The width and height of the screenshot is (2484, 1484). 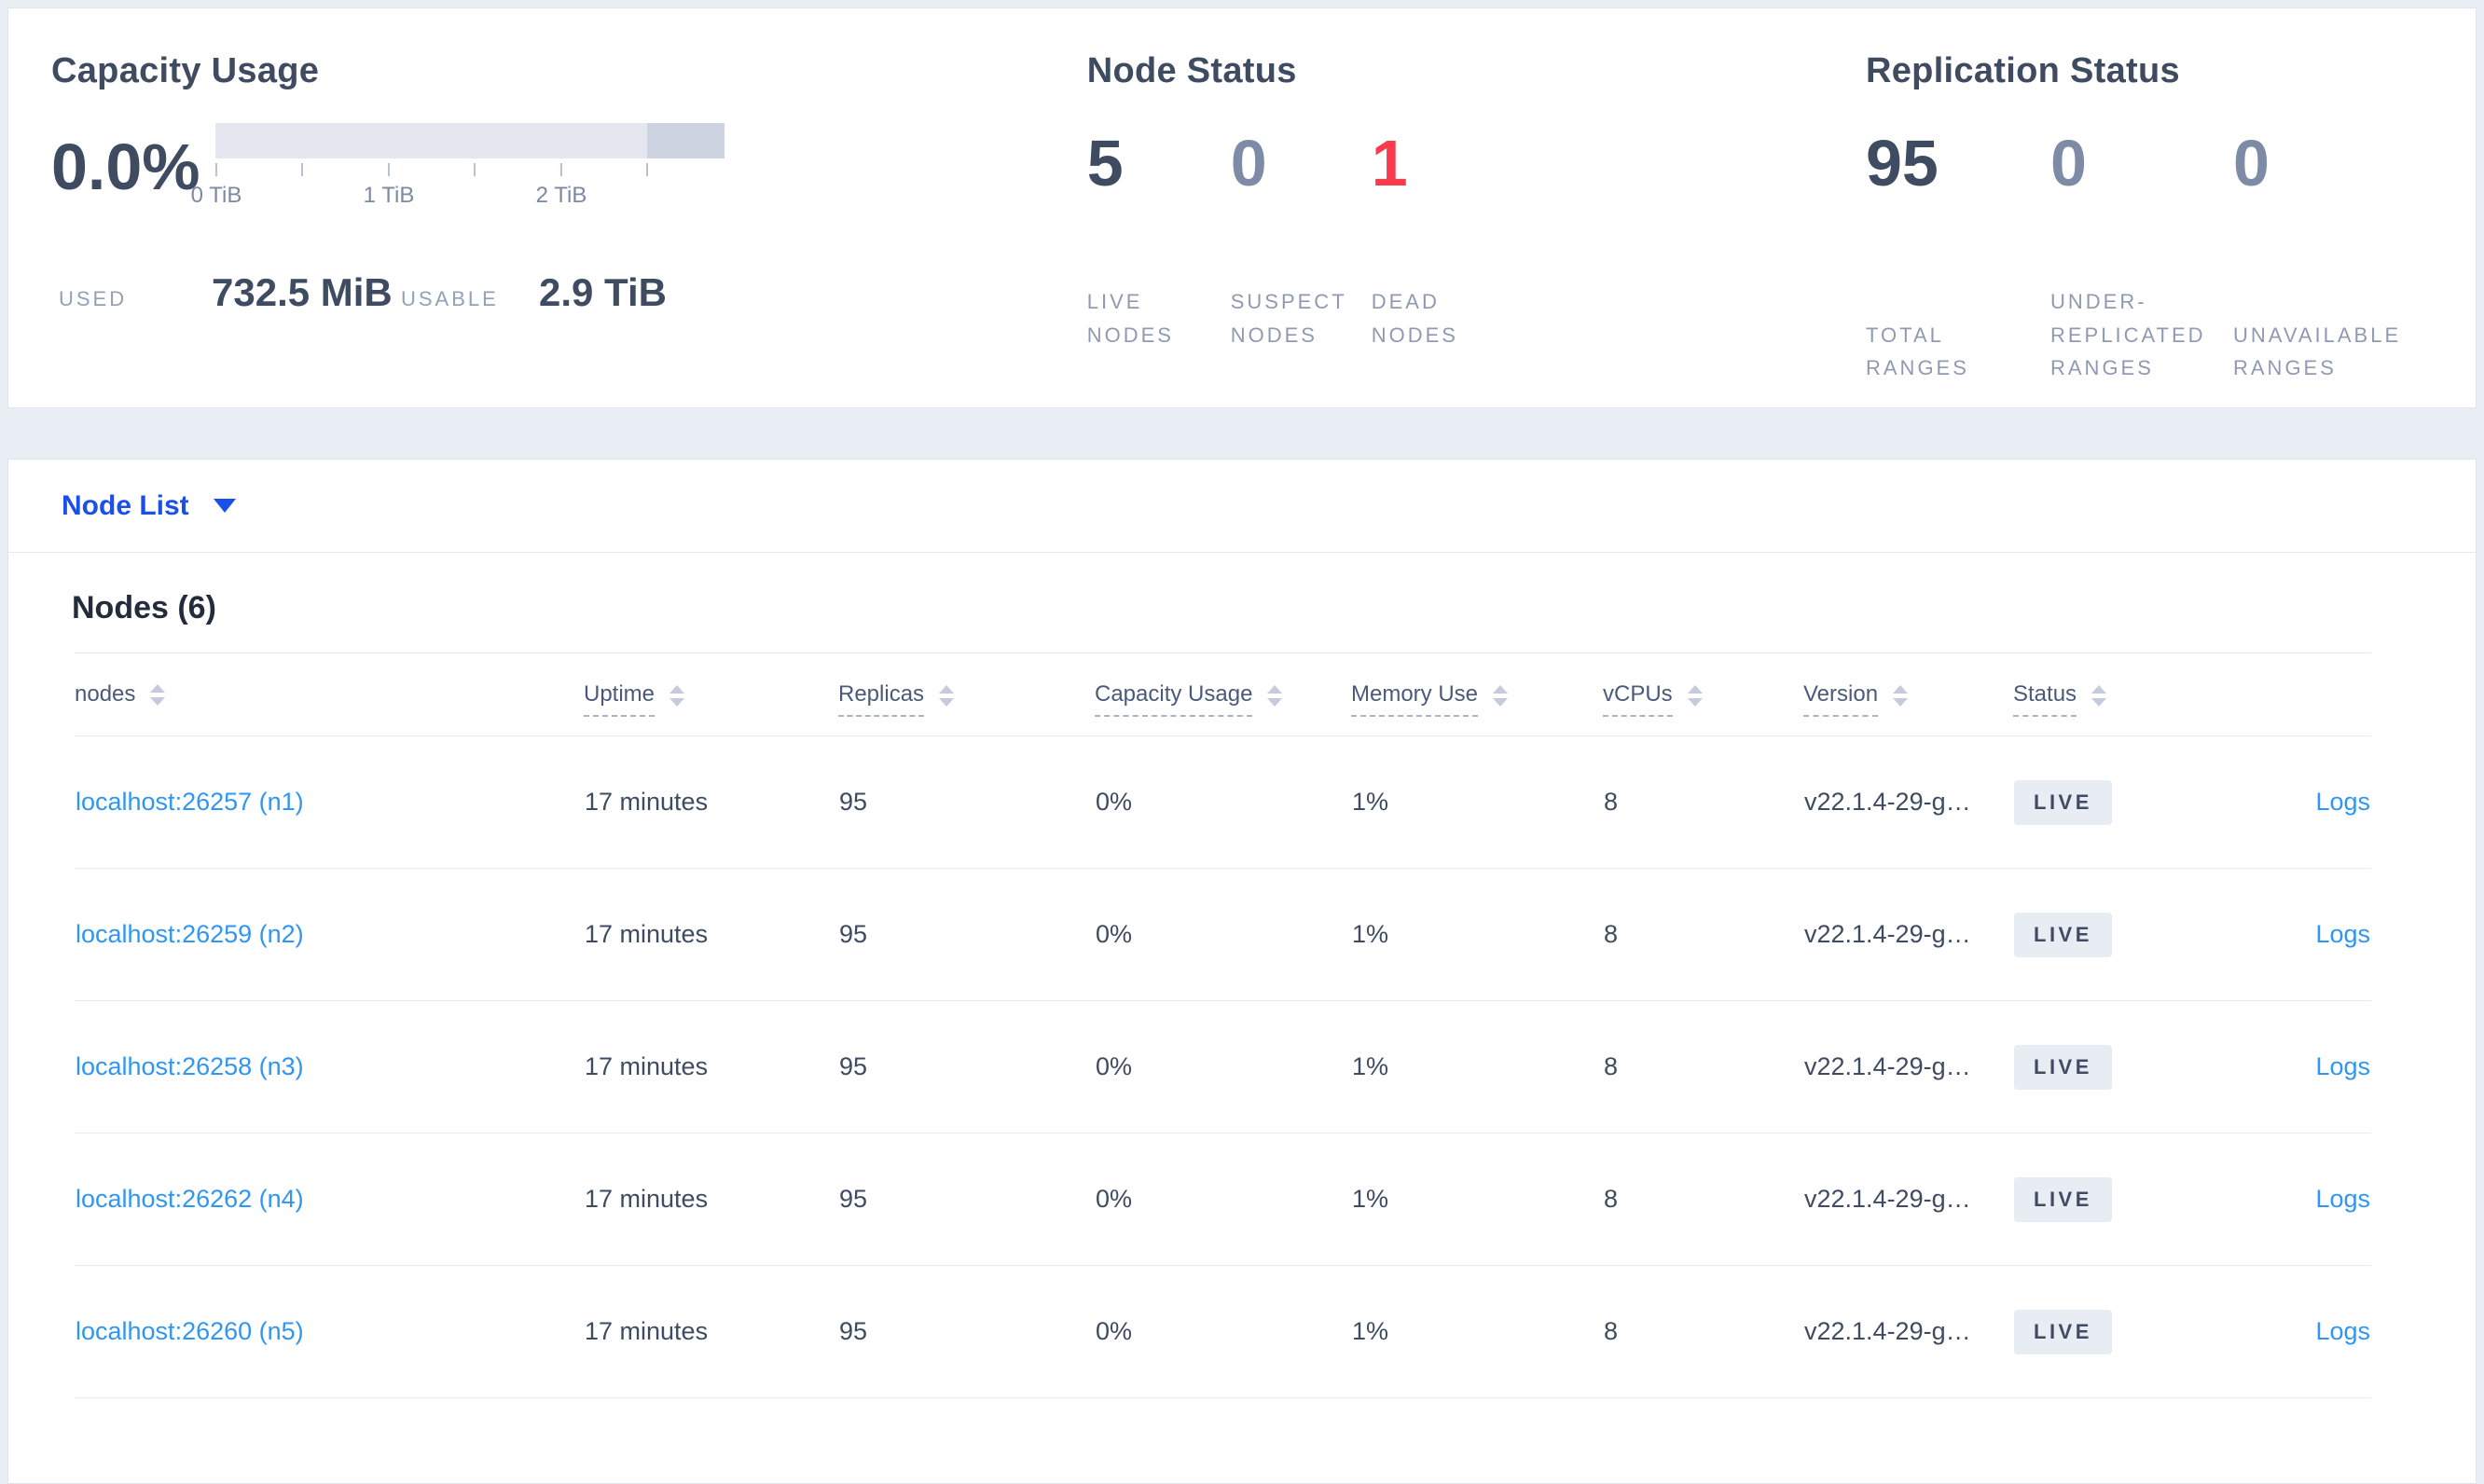 What do you see at coordinates (2139, 694) in the screenshot?
I see `column-header: Status` at bounding box center [2139, 694].